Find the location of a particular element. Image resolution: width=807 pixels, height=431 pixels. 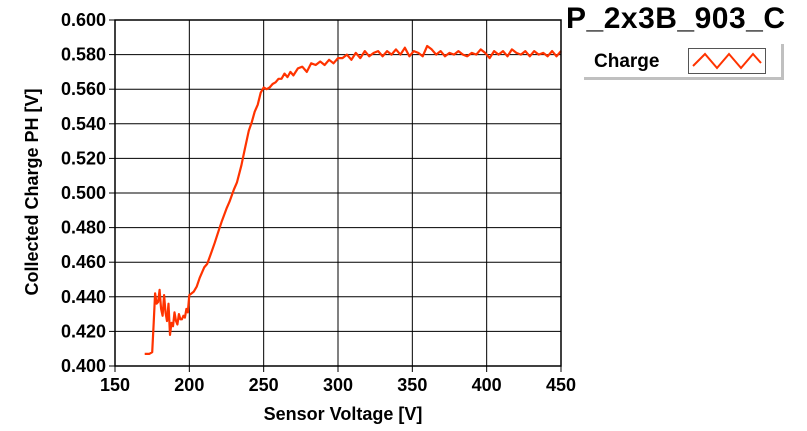

y-tick-label: 0.560 is located at coordinates (83, 89).